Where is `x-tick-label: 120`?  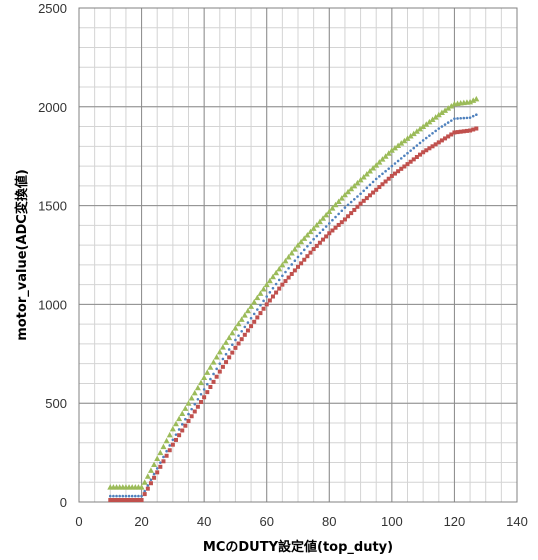
x-tick-label: 120 is located at coordinates (455, 521).